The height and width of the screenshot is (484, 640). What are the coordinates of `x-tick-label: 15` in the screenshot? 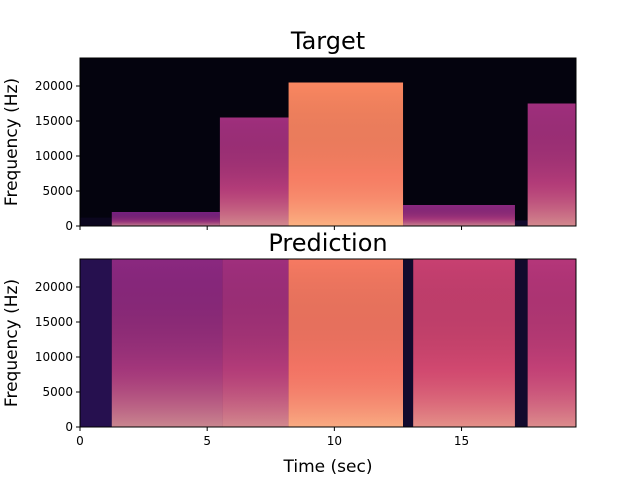 It's located at (461, 441).